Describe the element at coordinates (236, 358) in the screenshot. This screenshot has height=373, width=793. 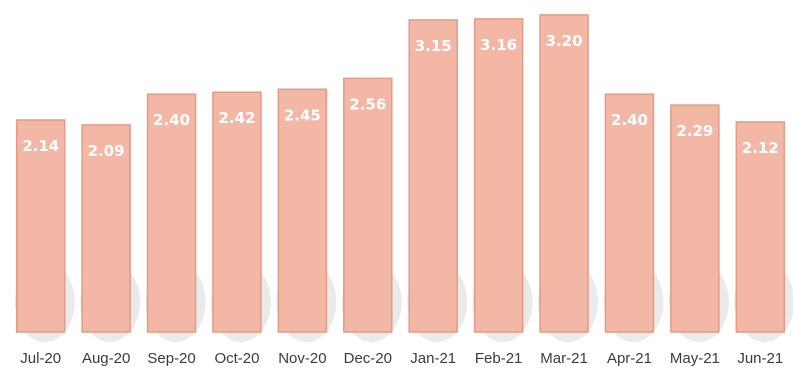
I see `x-tick-label: Oct-20` at that location.